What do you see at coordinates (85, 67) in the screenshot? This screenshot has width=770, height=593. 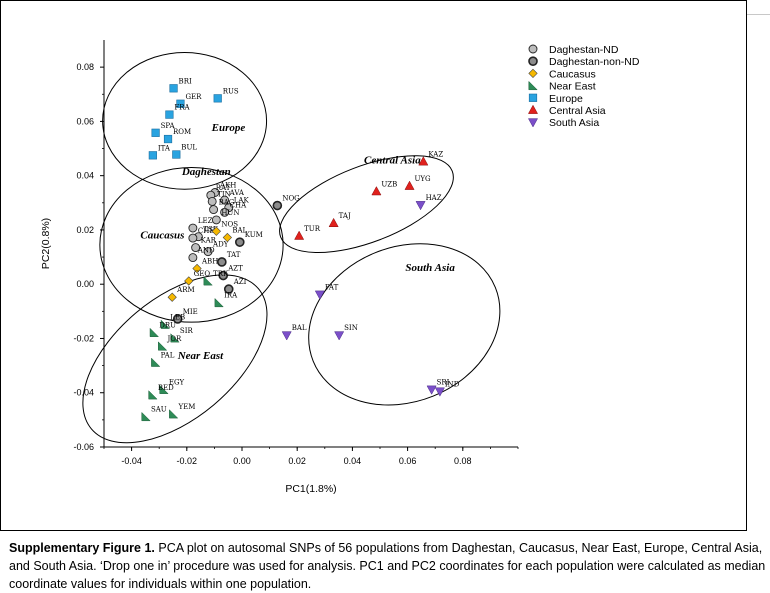 I see `y-tick-label: 0.08` at bounding box center [85, 67].